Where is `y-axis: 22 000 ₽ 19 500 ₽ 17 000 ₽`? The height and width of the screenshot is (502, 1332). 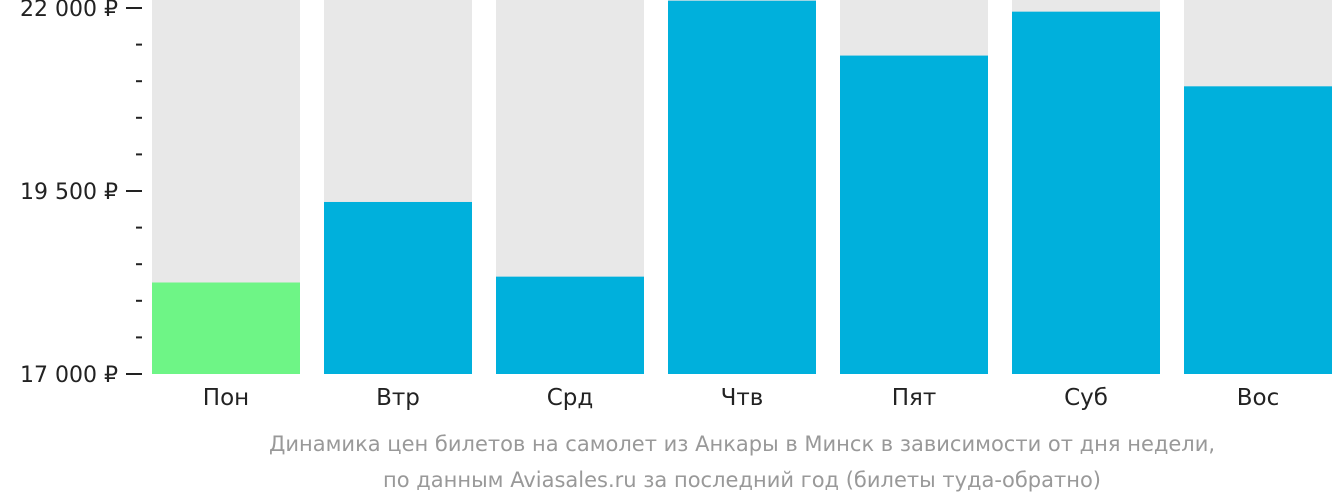 y-axis: 22 000 ₽ 19 500 ₽ 17 000 ₽ is located at coordinates (81, 194).